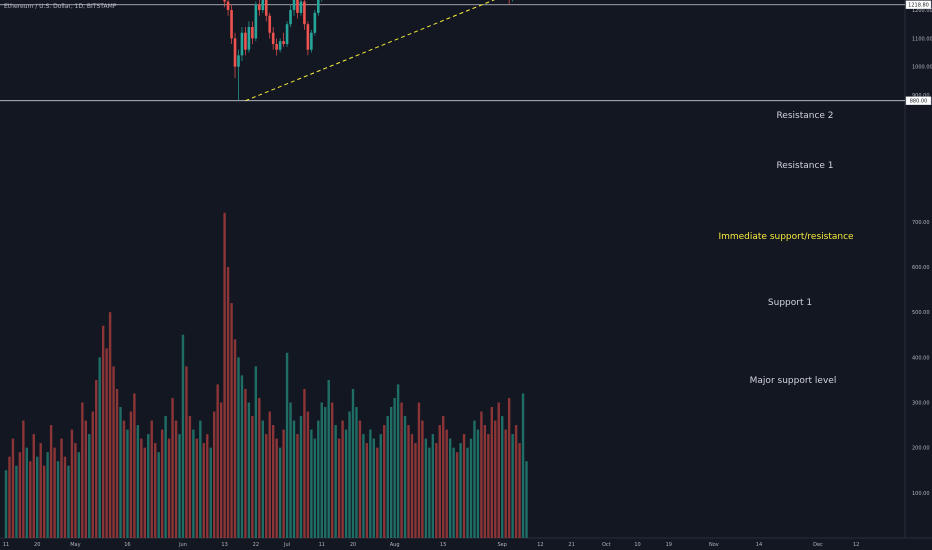  I want to click on level-price-tag: 880.00, so click(918, 100).